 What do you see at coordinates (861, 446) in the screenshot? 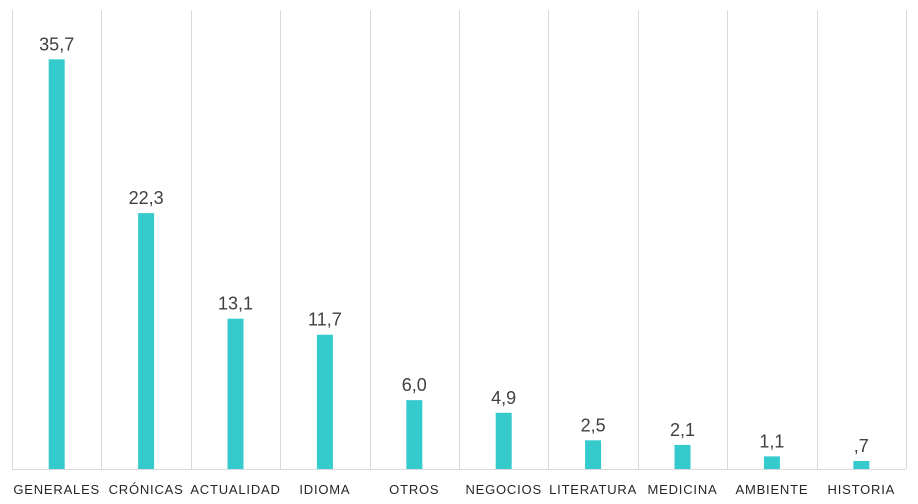
I see `data-label-9: ,7` at bounding box center [861, 446].